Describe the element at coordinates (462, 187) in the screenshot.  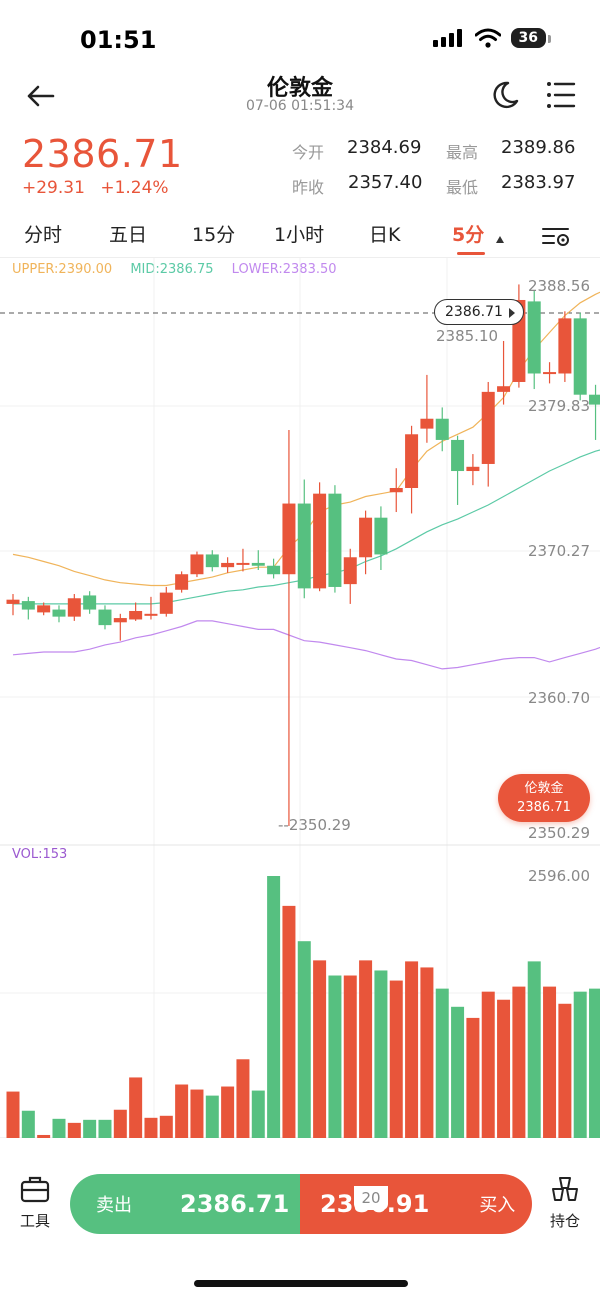
I see `low-label: 最低` at that location.